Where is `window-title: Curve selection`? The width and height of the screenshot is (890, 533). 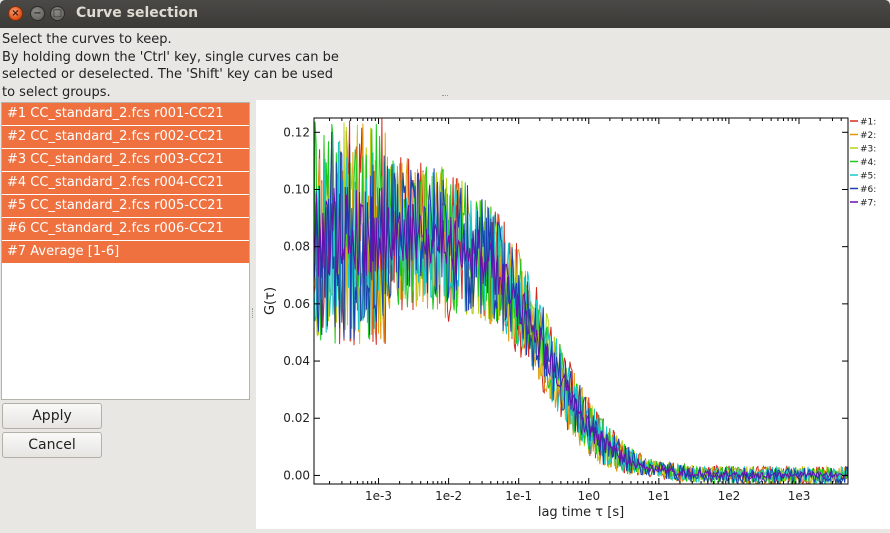 window-title: Curve selection is located at coordinates (137, 13).